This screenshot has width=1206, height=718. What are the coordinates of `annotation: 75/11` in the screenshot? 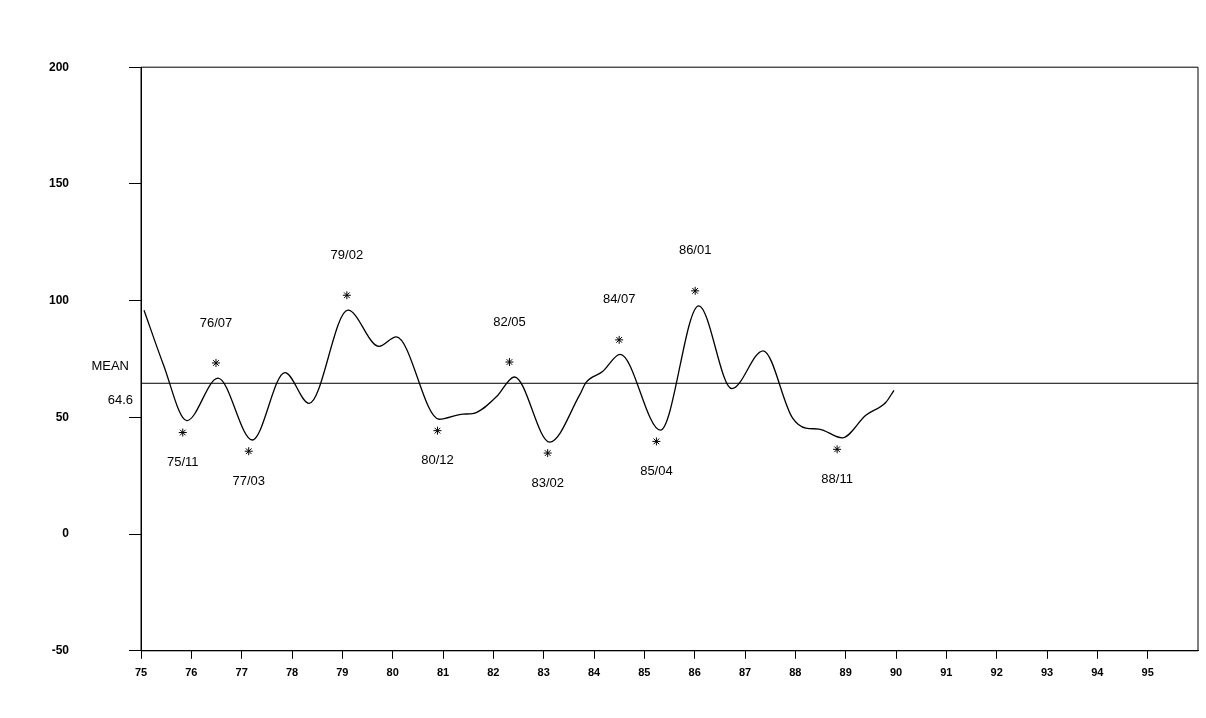 It's located at (182, 462).